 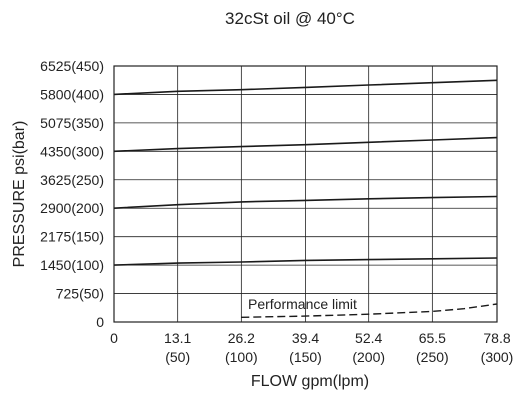 I want to click on x-tick-label: 26.2, so click(x=241, y=338).